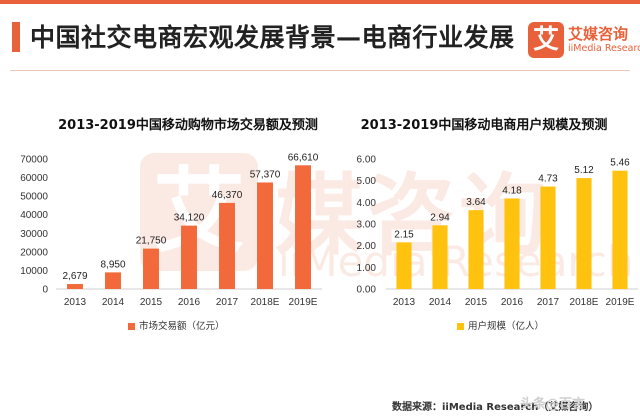 Image resolution: width=640 pixels, height=416 pixels. I want to click on left-data-label: 34,120, so click(189, 218).